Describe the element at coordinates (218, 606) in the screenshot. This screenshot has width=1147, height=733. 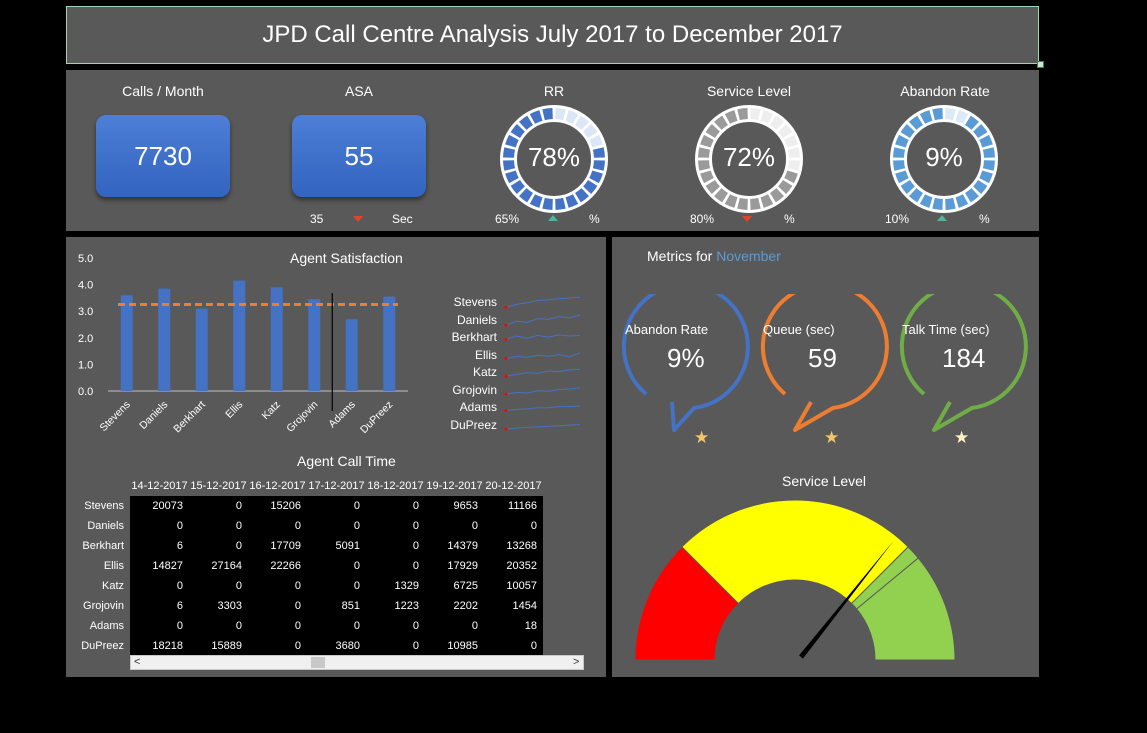
I see `call-time-cell: 3303` at that location.